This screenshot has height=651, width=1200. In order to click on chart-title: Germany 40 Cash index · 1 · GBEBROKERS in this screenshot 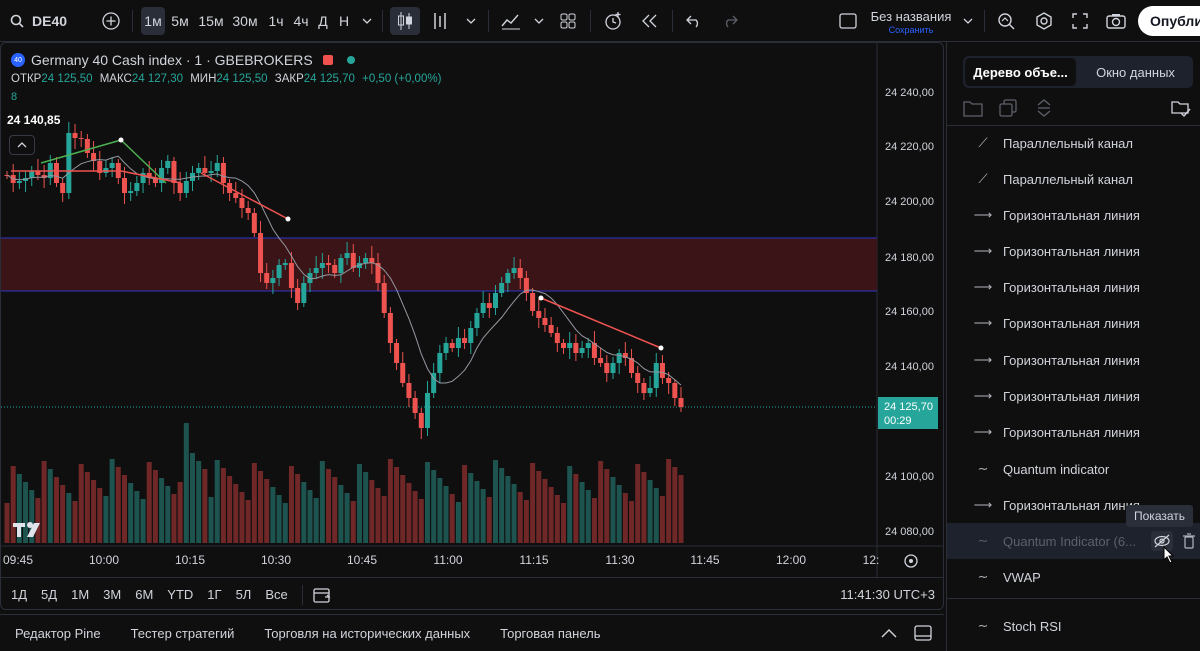, I will do `click(172, 60)`.